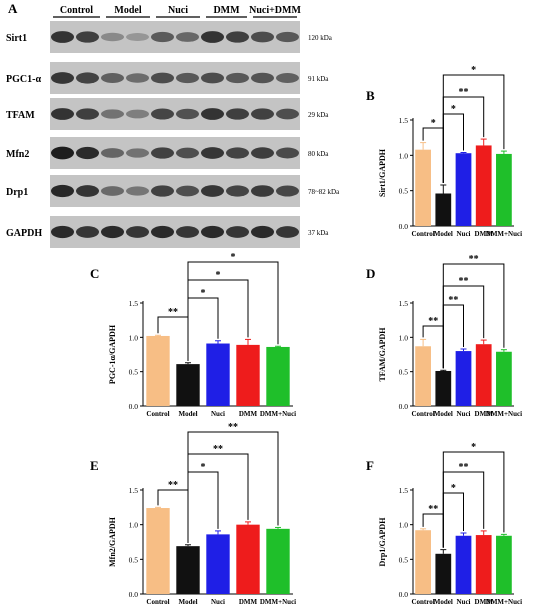 The height and width of the screenshot is (614, 550). I want to click on lane-label: Control, so click(76, 10).